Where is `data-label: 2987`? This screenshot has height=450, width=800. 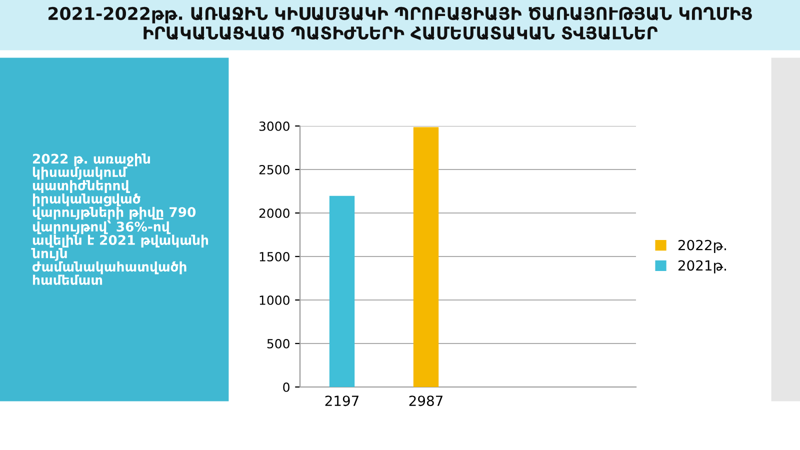
data-label: 2987 is located at coordinates (425, 401).